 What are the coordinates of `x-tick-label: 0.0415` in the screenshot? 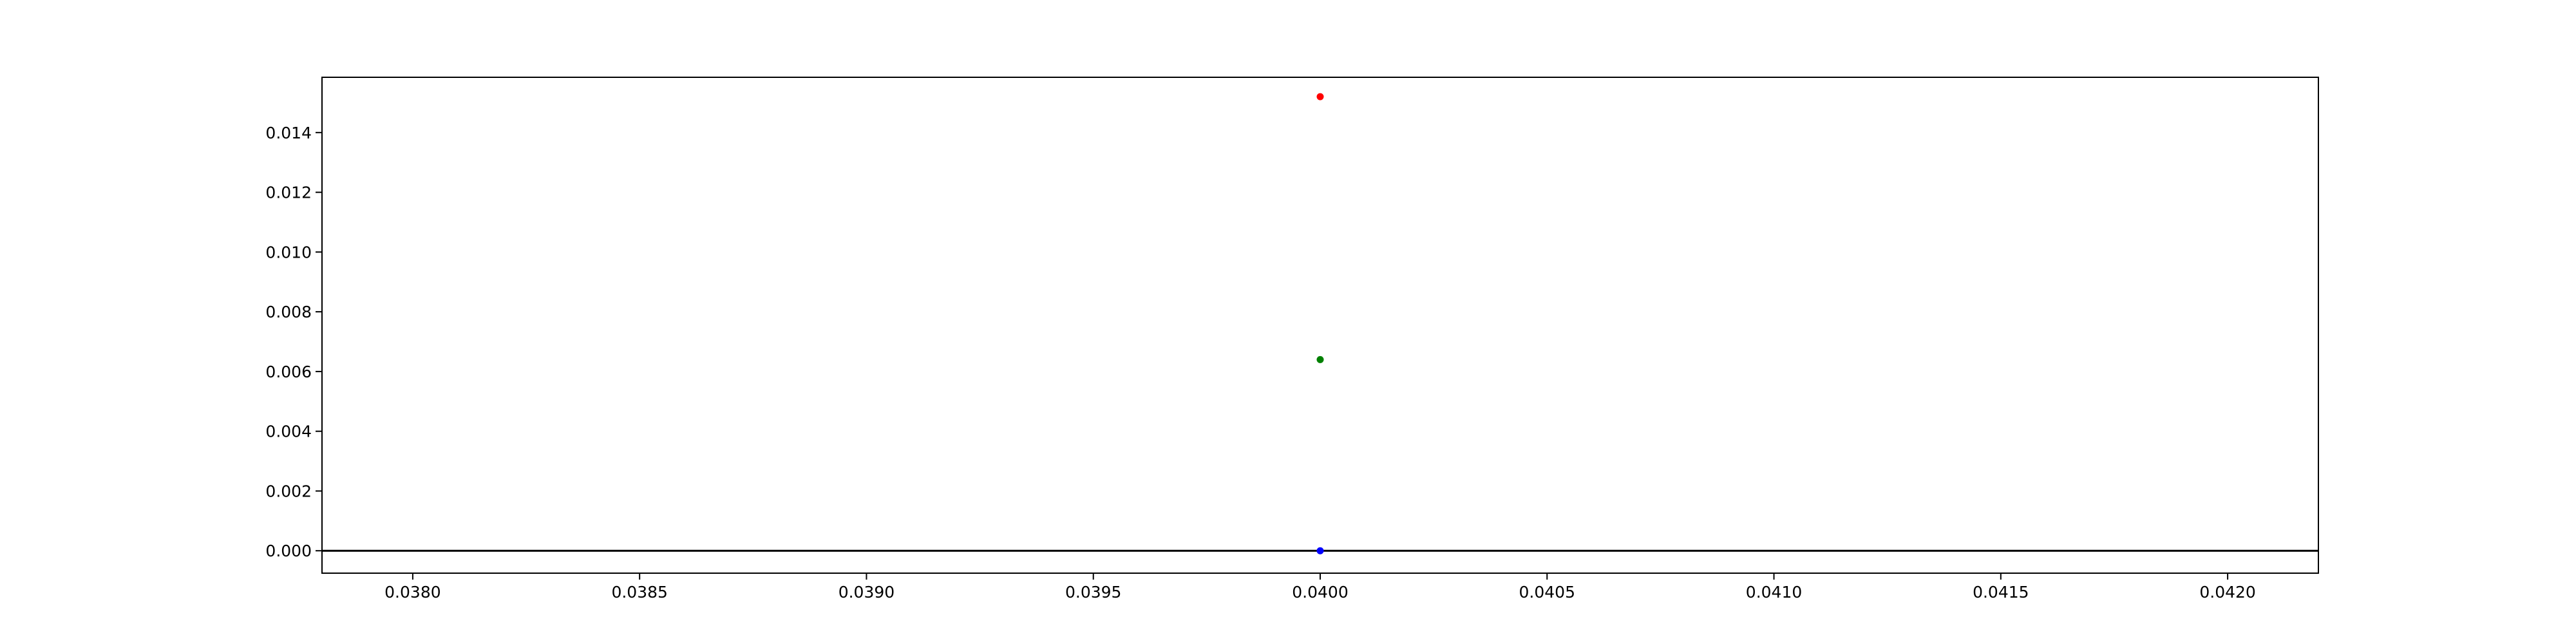 It's located at (2001, 592).